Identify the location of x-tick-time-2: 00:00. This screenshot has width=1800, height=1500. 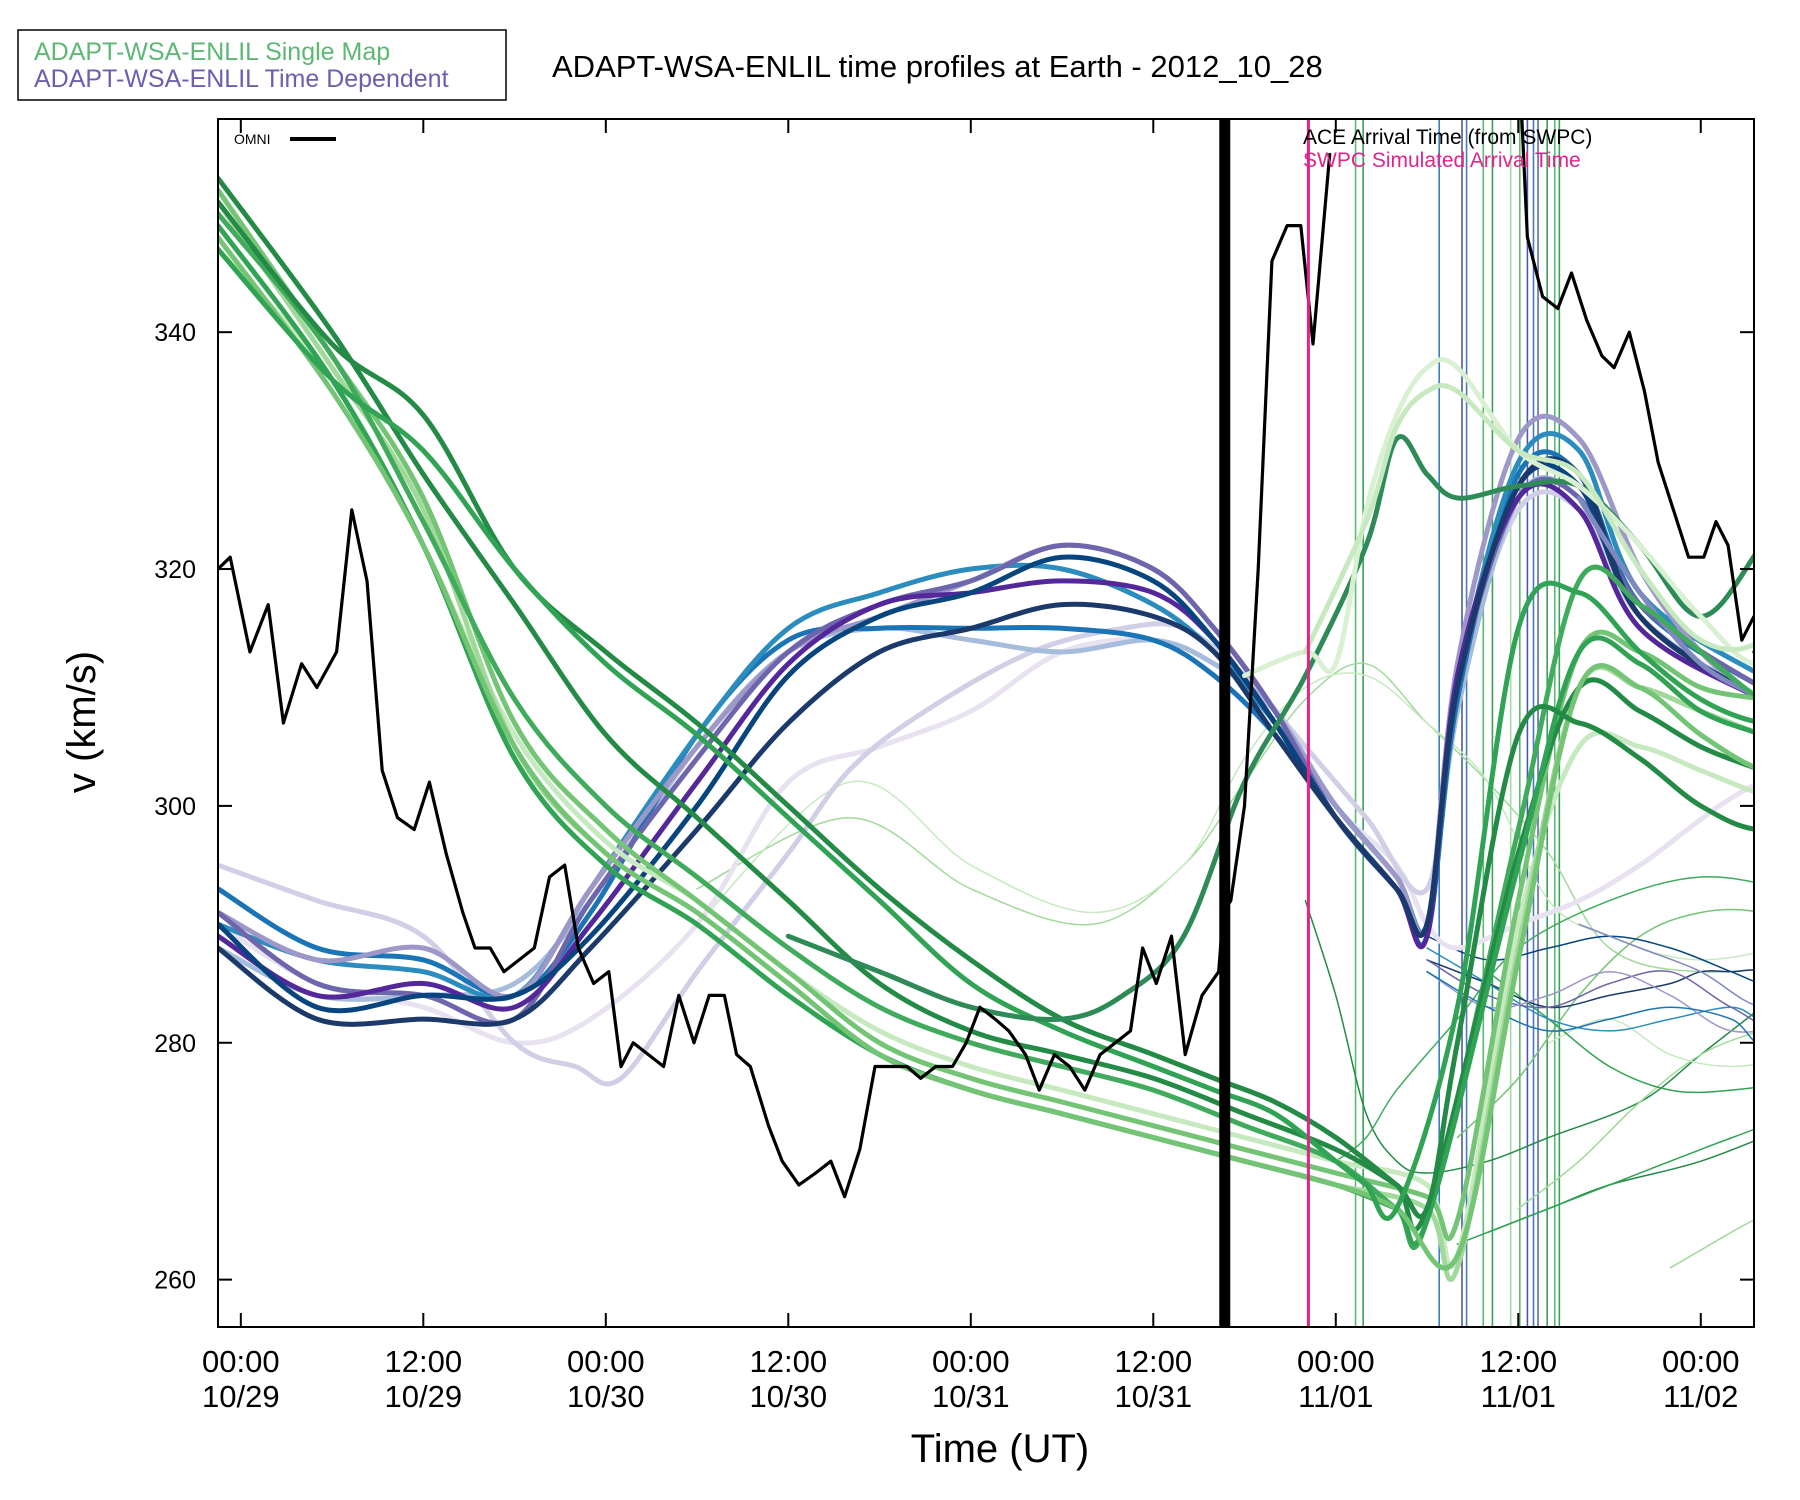
(606, 1361).